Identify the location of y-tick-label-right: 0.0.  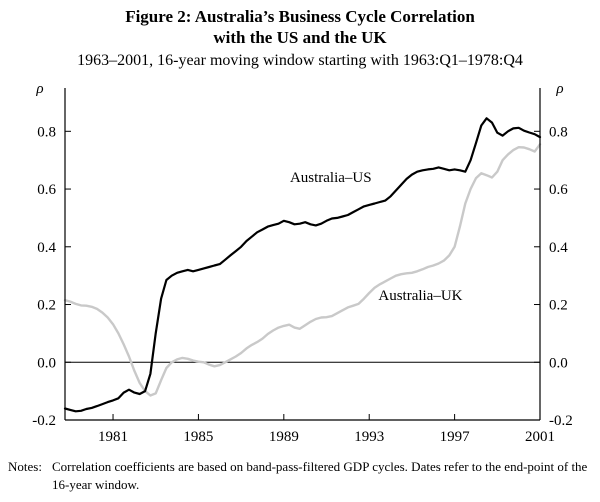
(558, 363).